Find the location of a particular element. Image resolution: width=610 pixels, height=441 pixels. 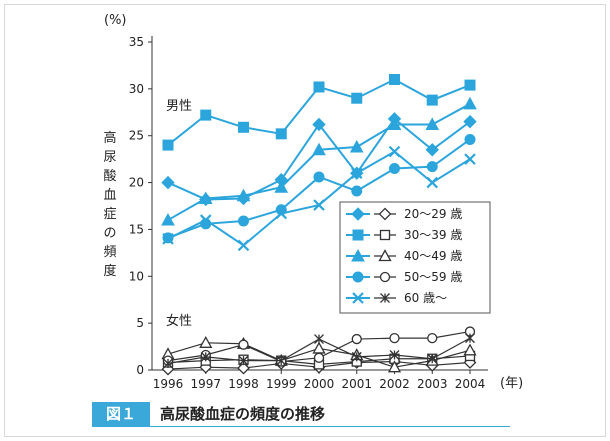

y-axis-label-char: 症 is located at coordinates (109, 214).